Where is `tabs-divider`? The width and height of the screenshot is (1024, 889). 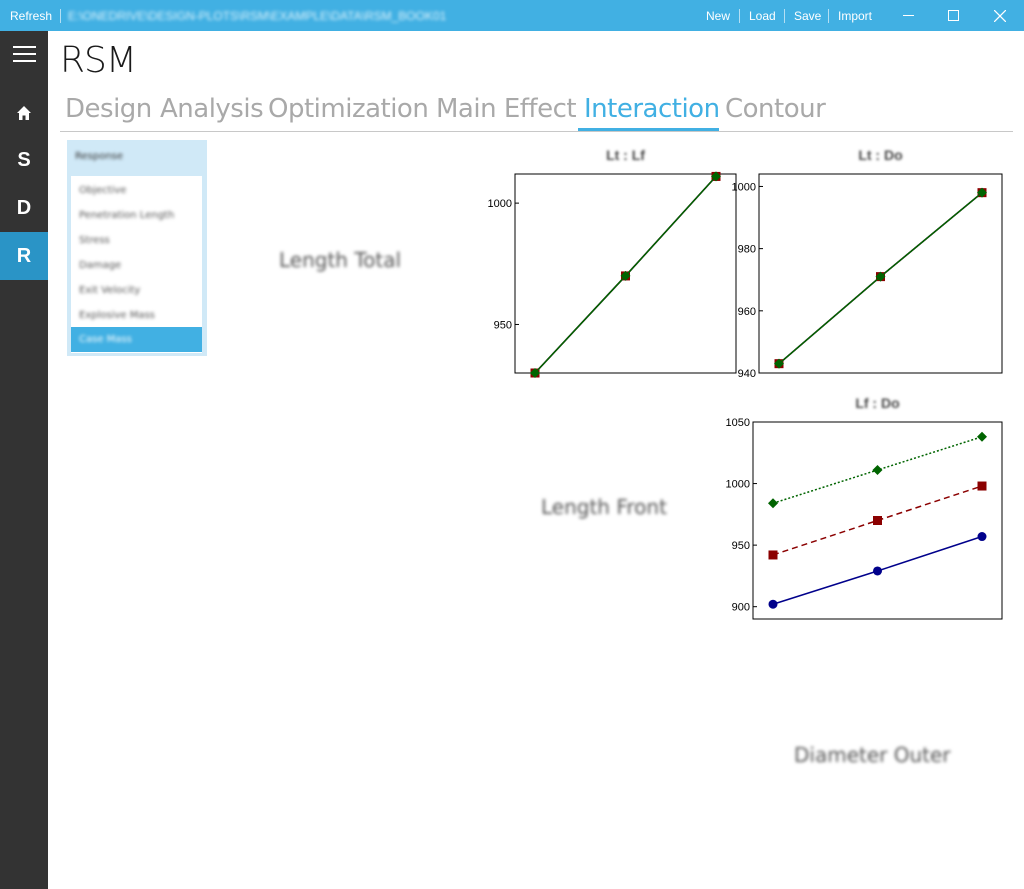 tabs-divider is located at coordinates (536, 131).